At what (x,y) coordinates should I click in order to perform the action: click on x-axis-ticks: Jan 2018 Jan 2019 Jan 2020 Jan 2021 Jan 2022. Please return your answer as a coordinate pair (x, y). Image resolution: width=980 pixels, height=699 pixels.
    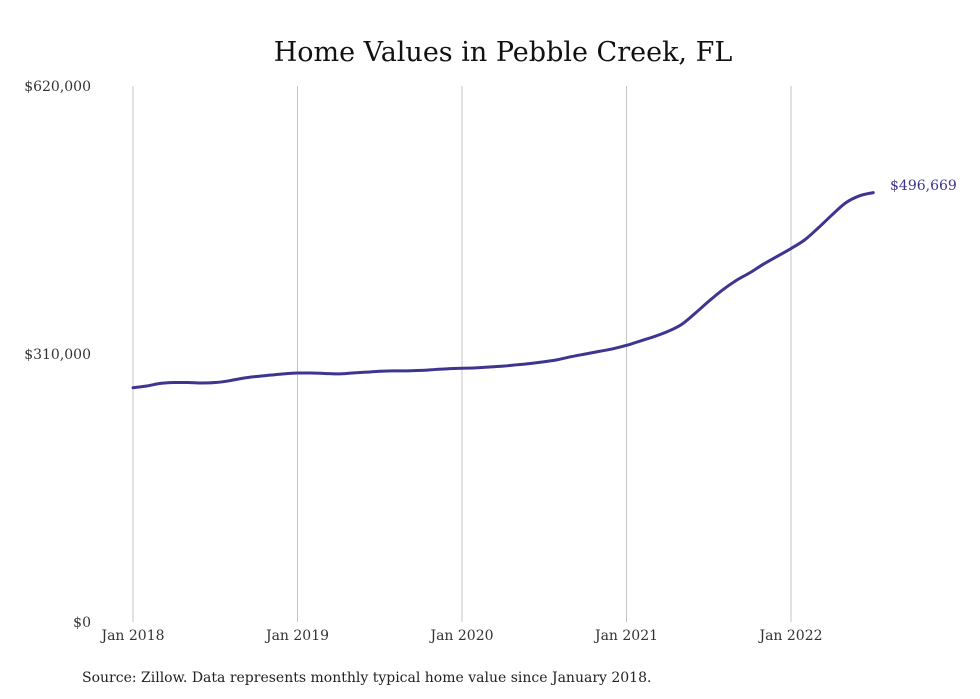
    Looking at the image, I should click on (460, 636).